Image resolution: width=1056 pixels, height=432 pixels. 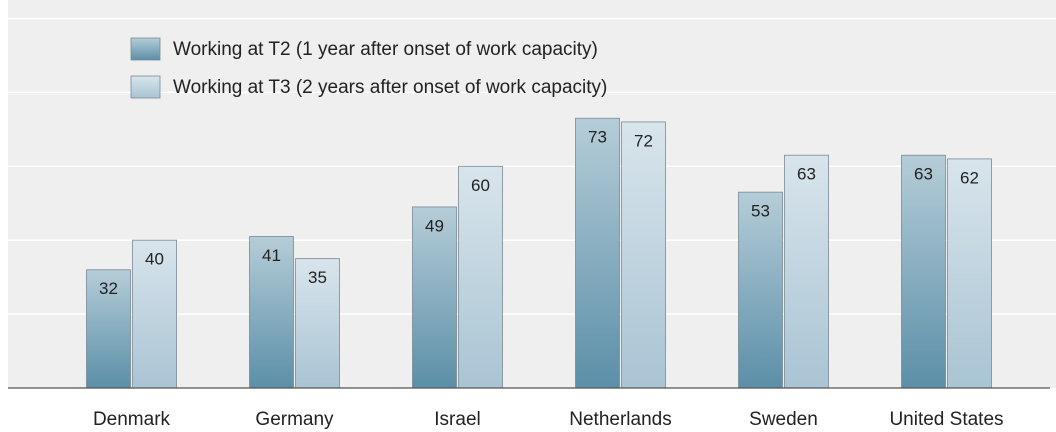 What do you see at coordinates (154, 259) in the screenshot?
I see `value-label: 40` at bounding box center [154, 259].